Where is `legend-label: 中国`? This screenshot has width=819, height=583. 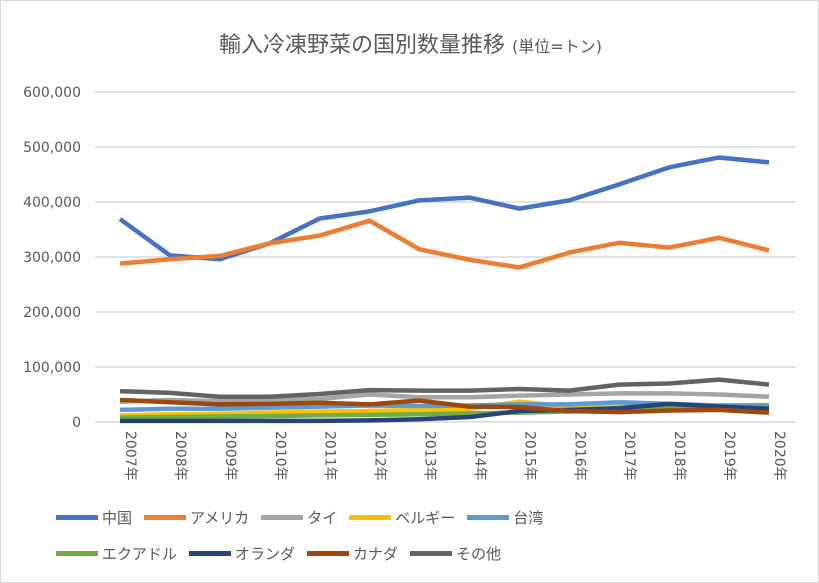 legend-label: 中国 is located at coordinates (117, 518).